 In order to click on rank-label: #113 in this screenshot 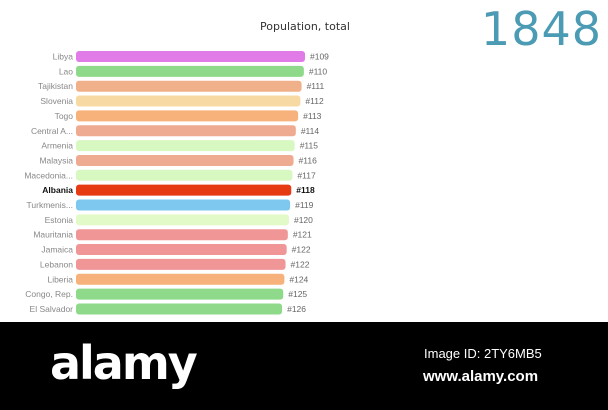, I will do `click(312, 116)`.